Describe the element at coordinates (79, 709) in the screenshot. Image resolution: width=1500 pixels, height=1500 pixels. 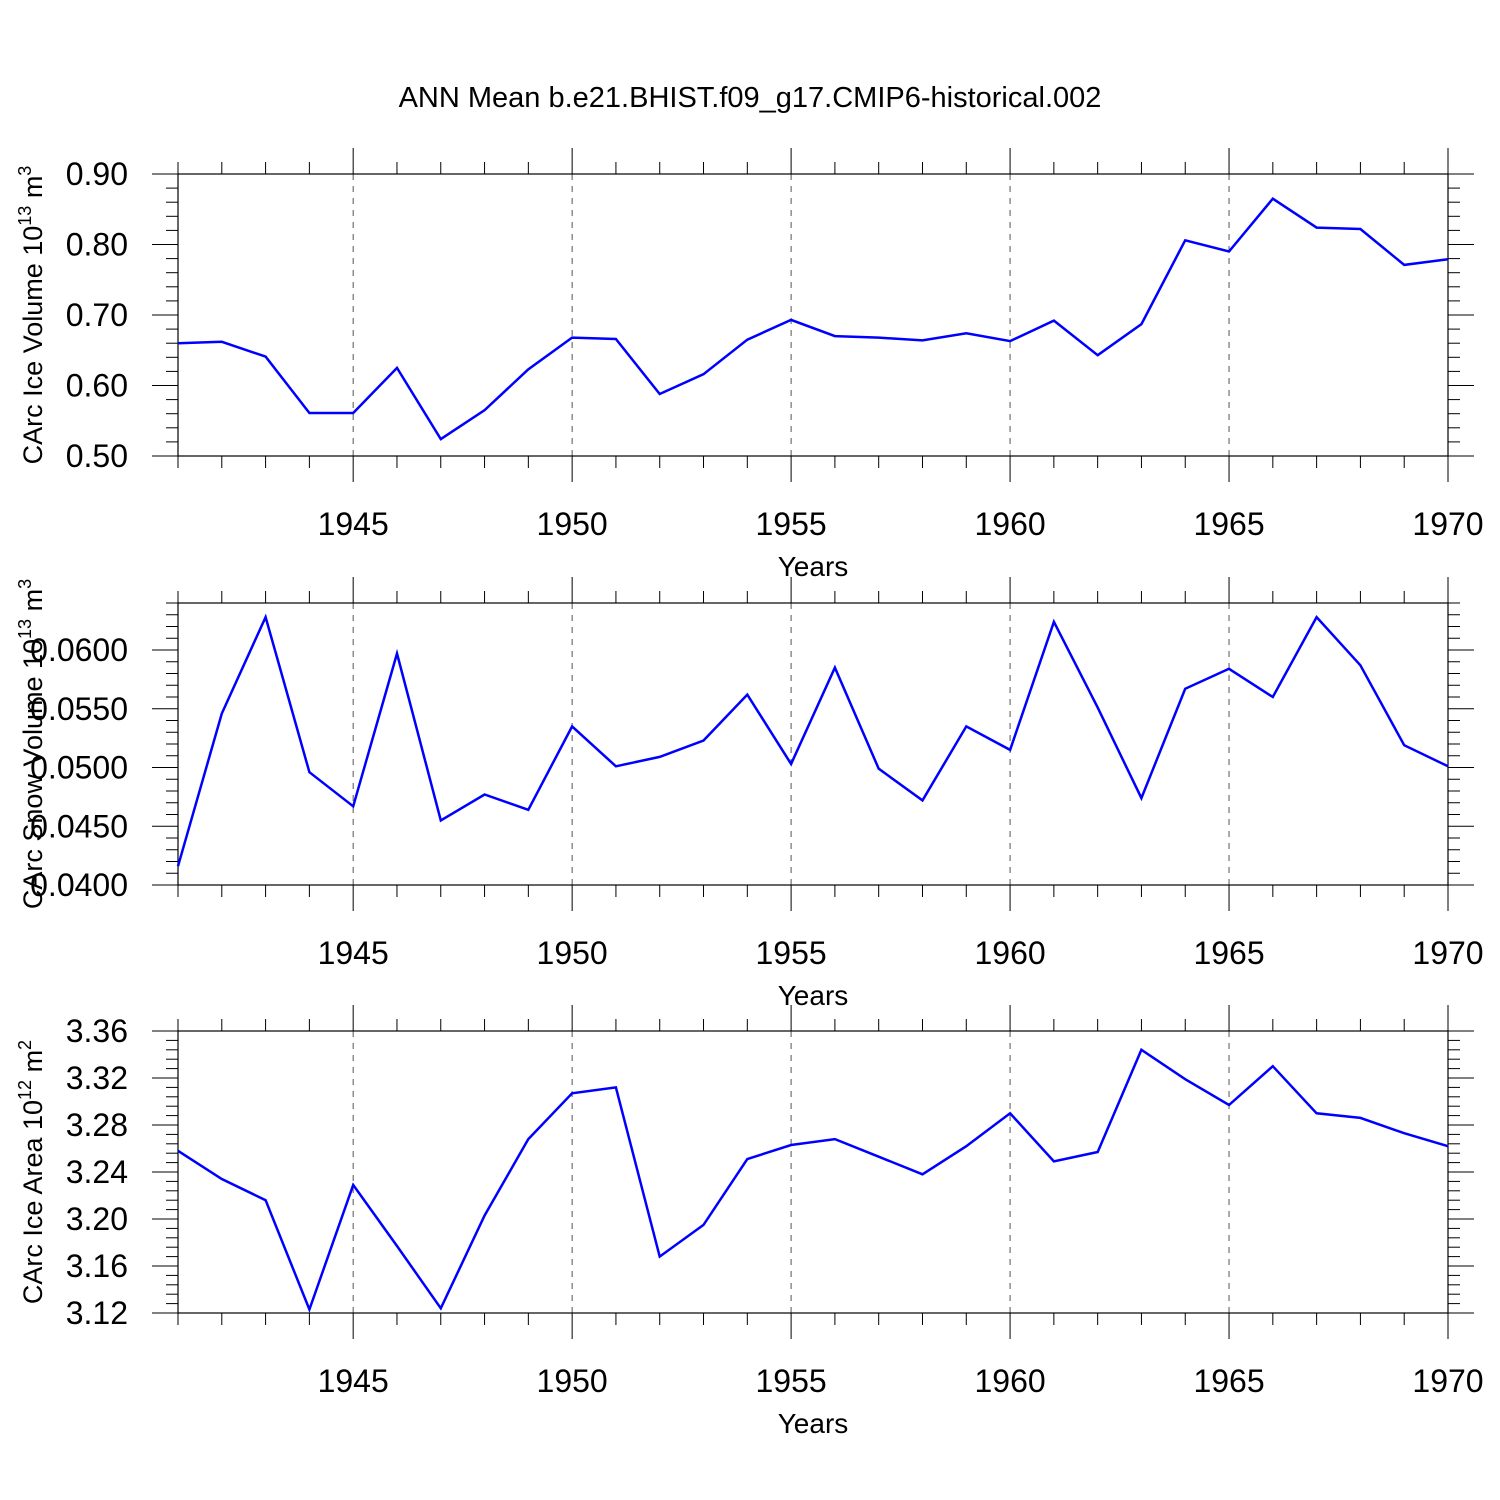
I see `y-tick-label: 0.0550` at that location.